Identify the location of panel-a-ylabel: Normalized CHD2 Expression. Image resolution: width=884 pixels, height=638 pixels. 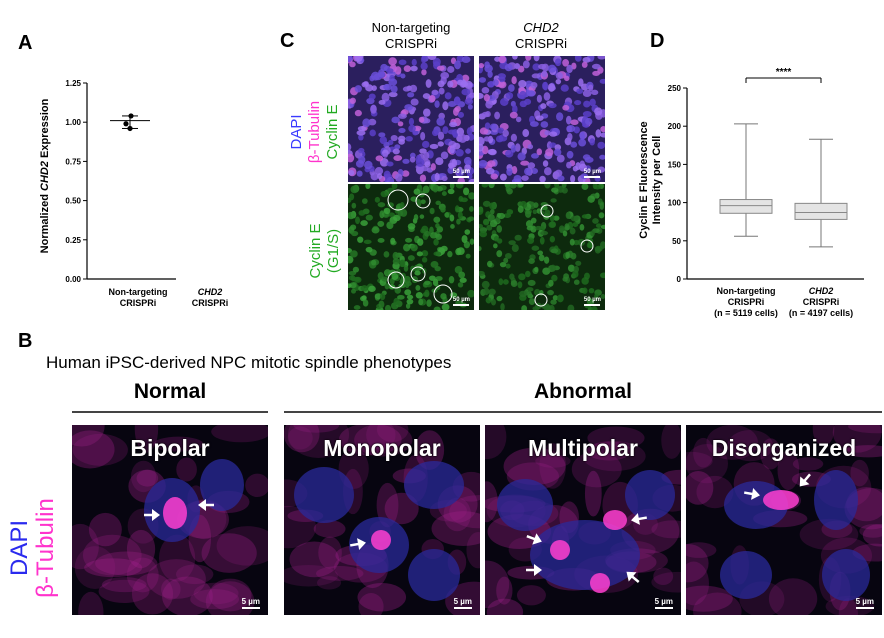
(45, 176).